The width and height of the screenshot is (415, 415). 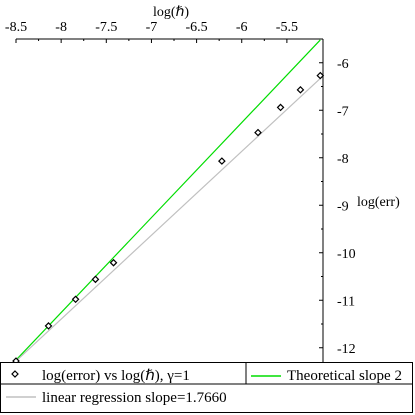 What do you see at coordinates (61, 27) in the screenshot?
I see `x-tick-label: -8` at bounding box center [61, 27].